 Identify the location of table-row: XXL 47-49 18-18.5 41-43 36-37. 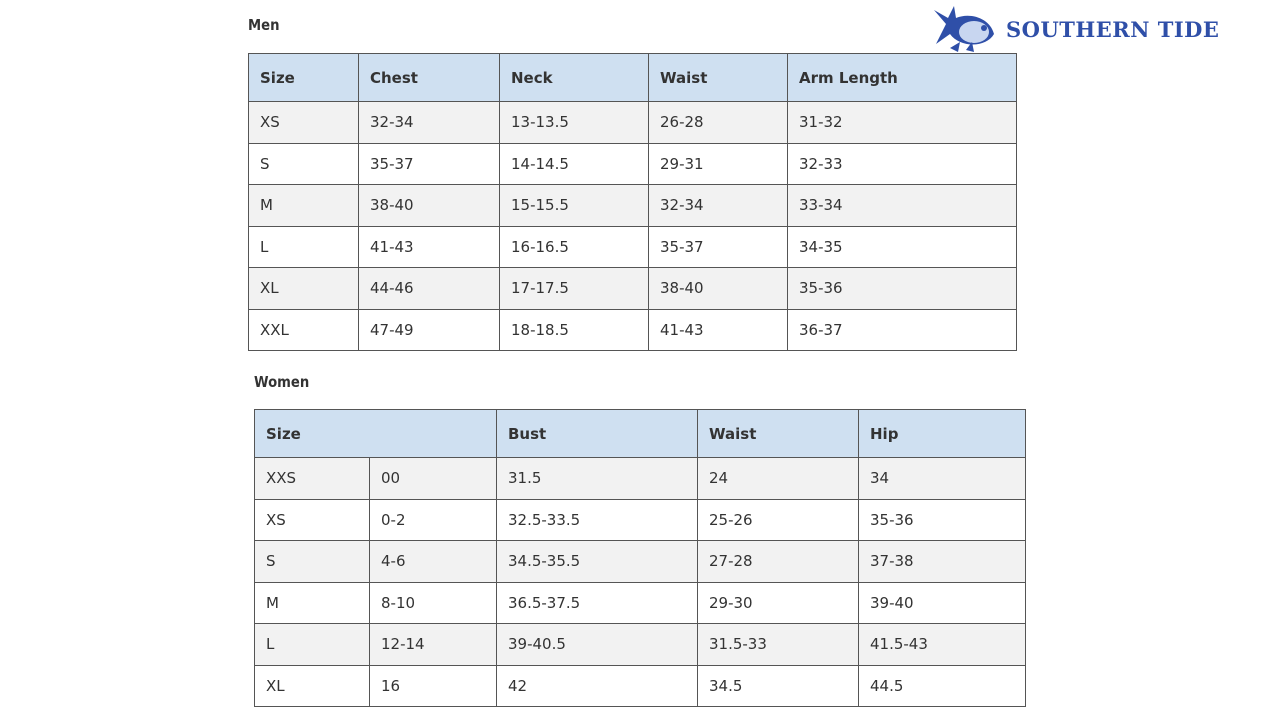
(632, 329).